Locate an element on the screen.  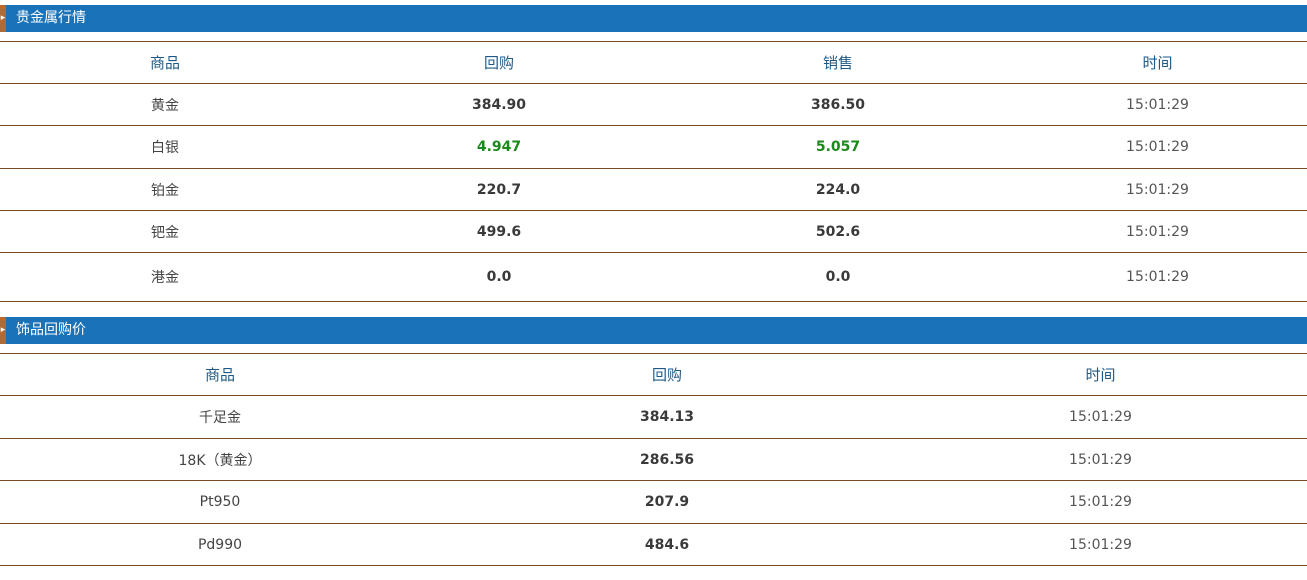
sell-price: 0.0 is located at coordinates (838, 277).